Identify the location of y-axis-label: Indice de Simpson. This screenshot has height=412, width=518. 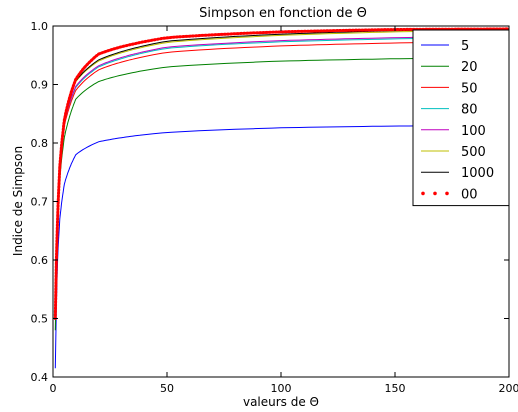
(18, 201).